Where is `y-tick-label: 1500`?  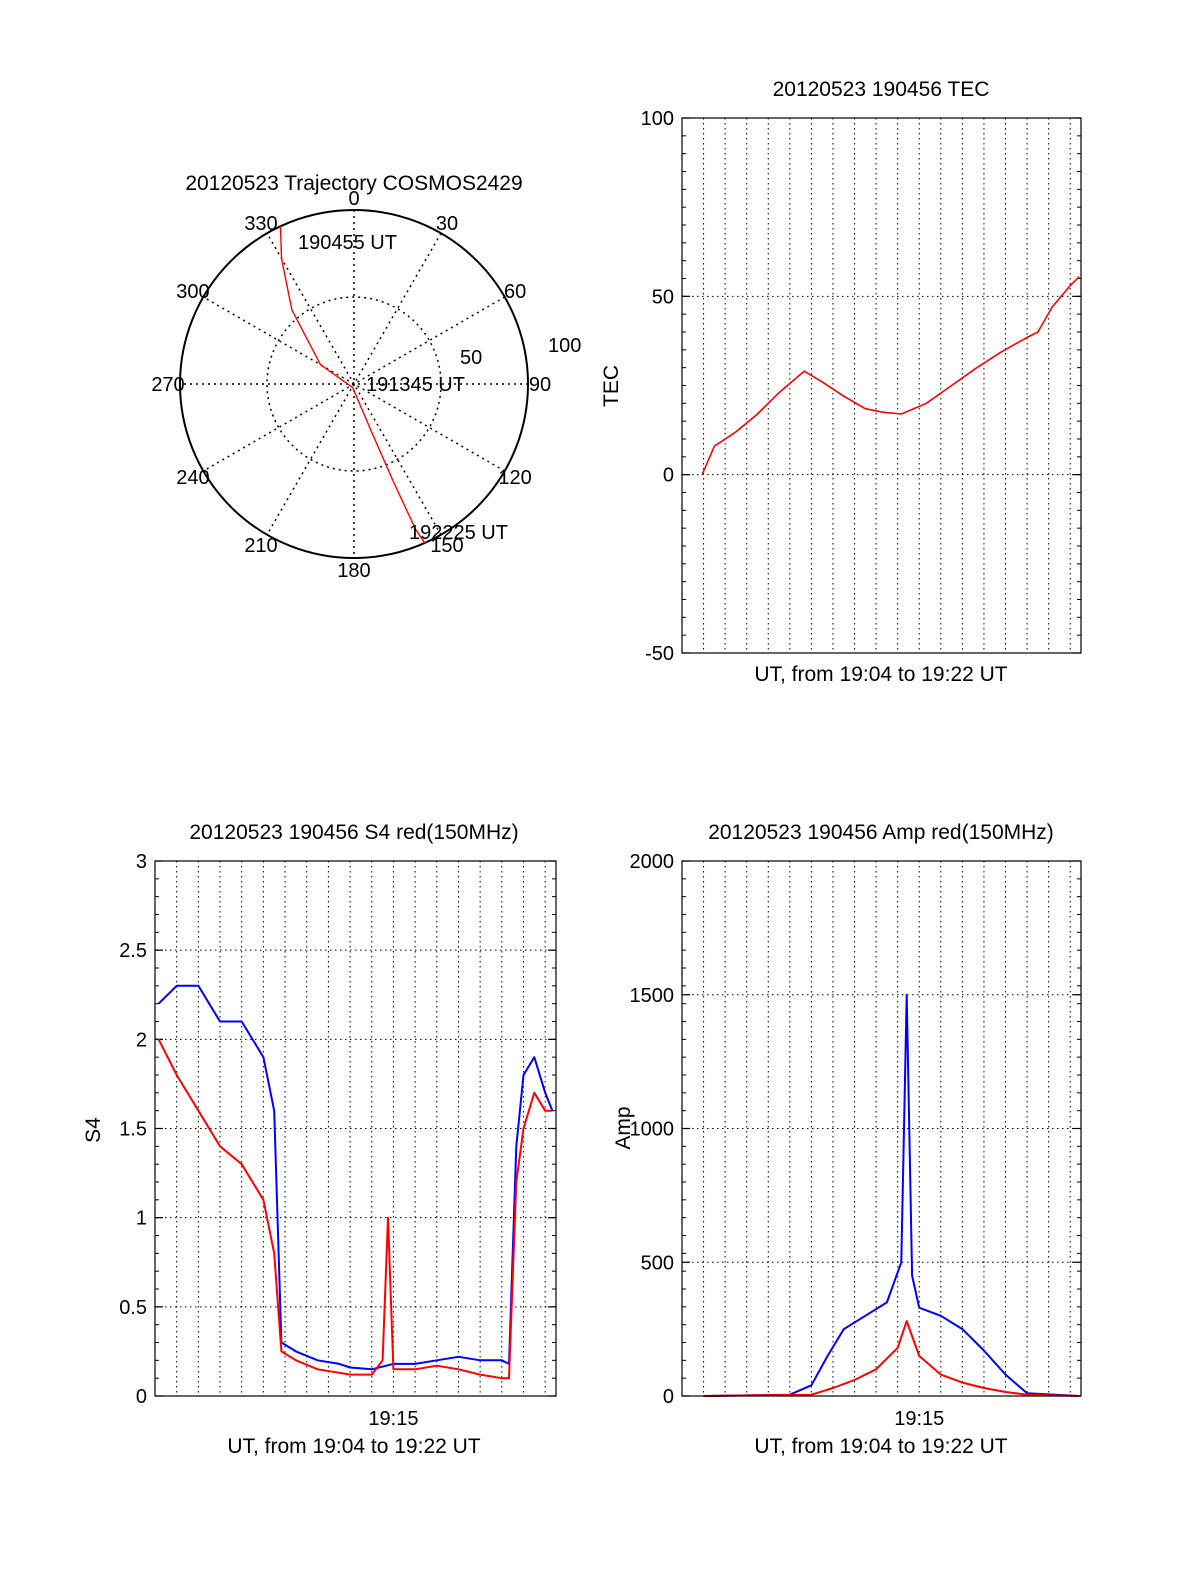 y-tick-label: 1500 is located at coordinates (652, 996).